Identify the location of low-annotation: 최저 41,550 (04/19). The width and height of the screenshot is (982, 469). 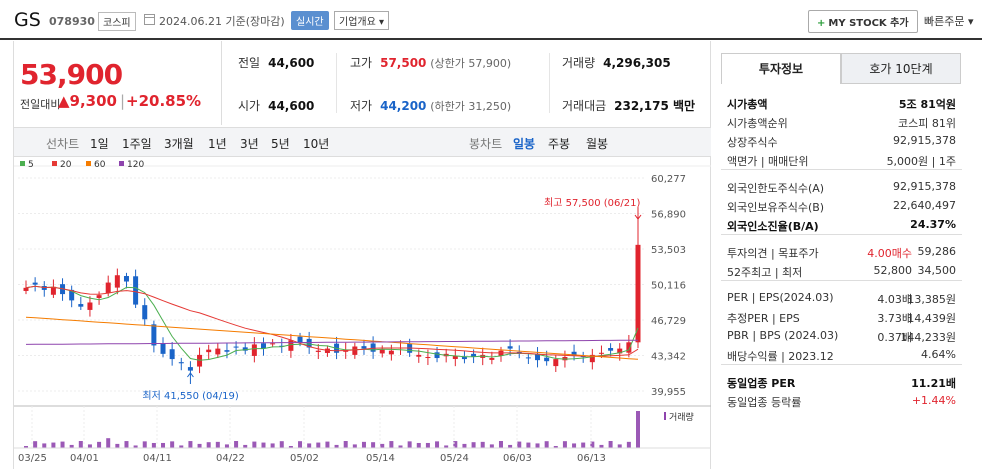
(190, 396).